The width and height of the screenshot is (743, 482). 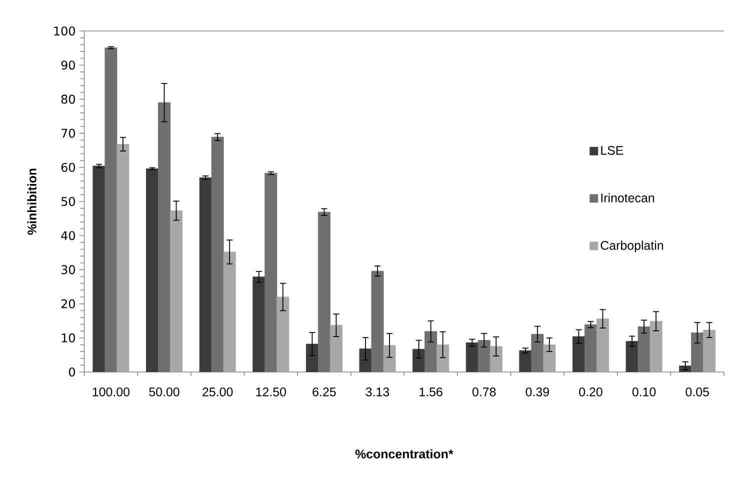 I want to click on legend-label: Irinotecan, so click(x=627, y=197).